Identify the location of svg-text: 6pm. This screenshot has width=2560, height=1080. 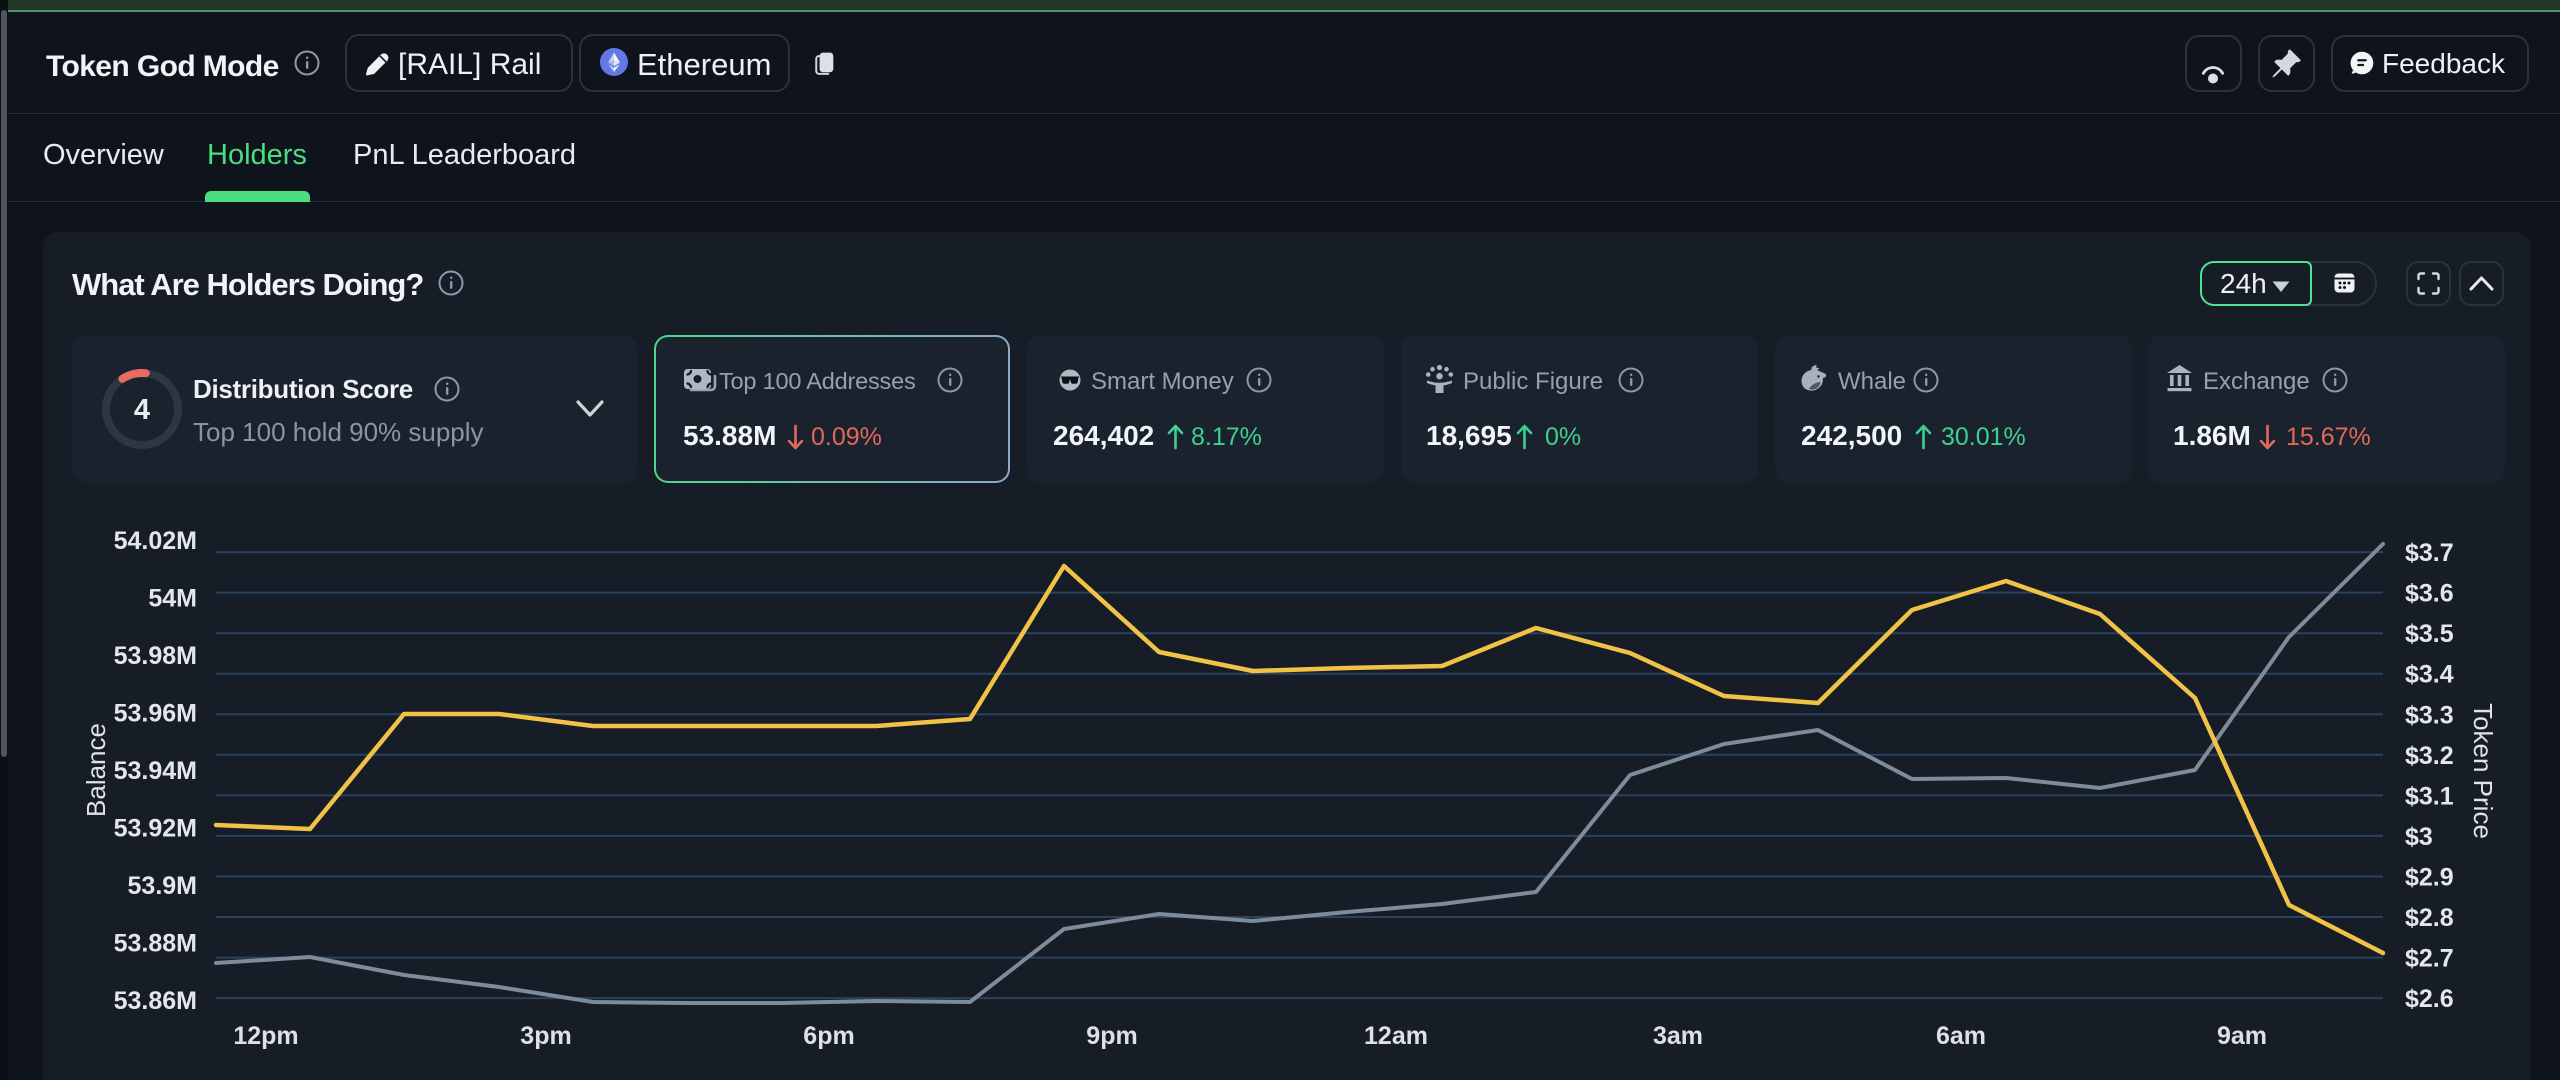
(828, 1036).